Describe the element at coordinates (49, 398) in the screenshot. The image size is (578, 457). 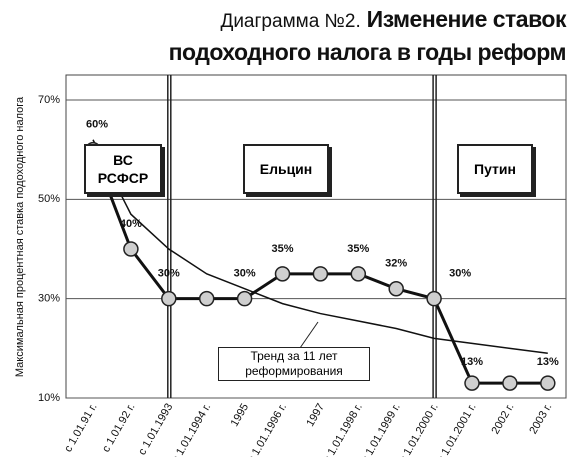
I see `y-tick-label: 10%` at that location.